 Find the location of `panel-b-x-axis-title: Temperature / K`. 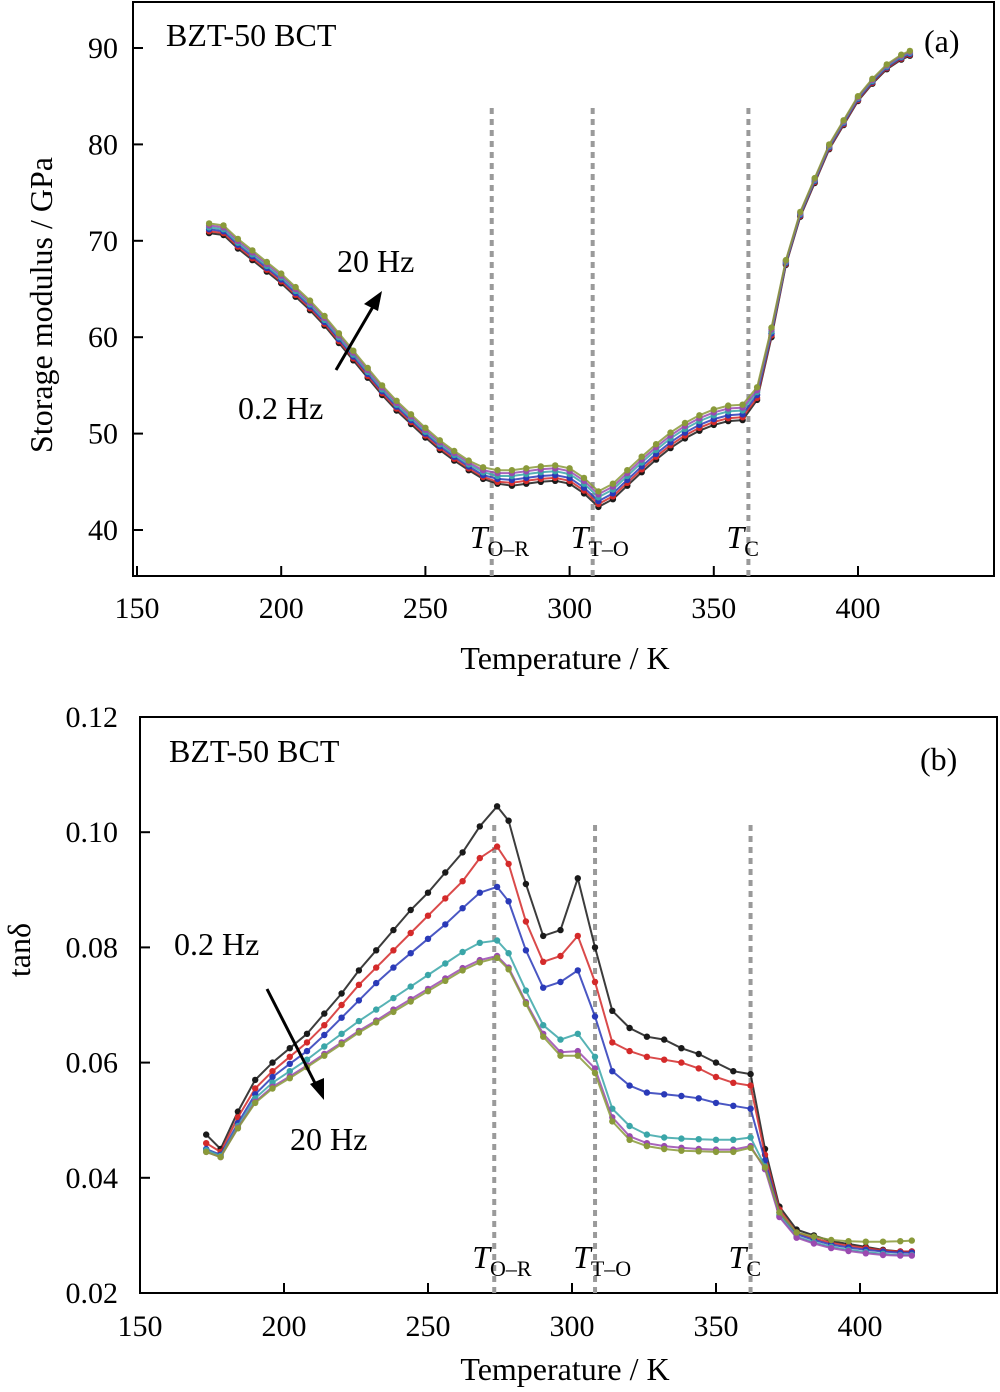

panel-b-x-axis-title: Temperature / K is located at coordinates (564, 1369).